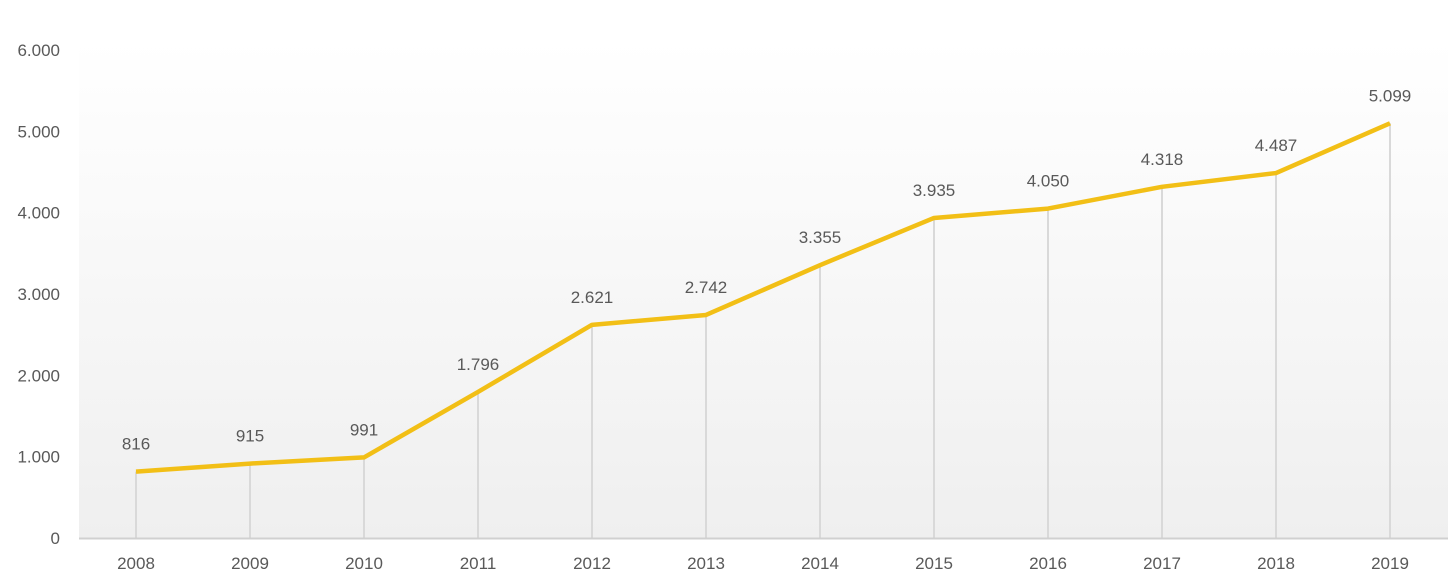 Image resolution: width=1448 pixels, height=588 pixels. Describe the element at coordinates (364, 429) in the screenshot. I see `data-label: 991` at that location.